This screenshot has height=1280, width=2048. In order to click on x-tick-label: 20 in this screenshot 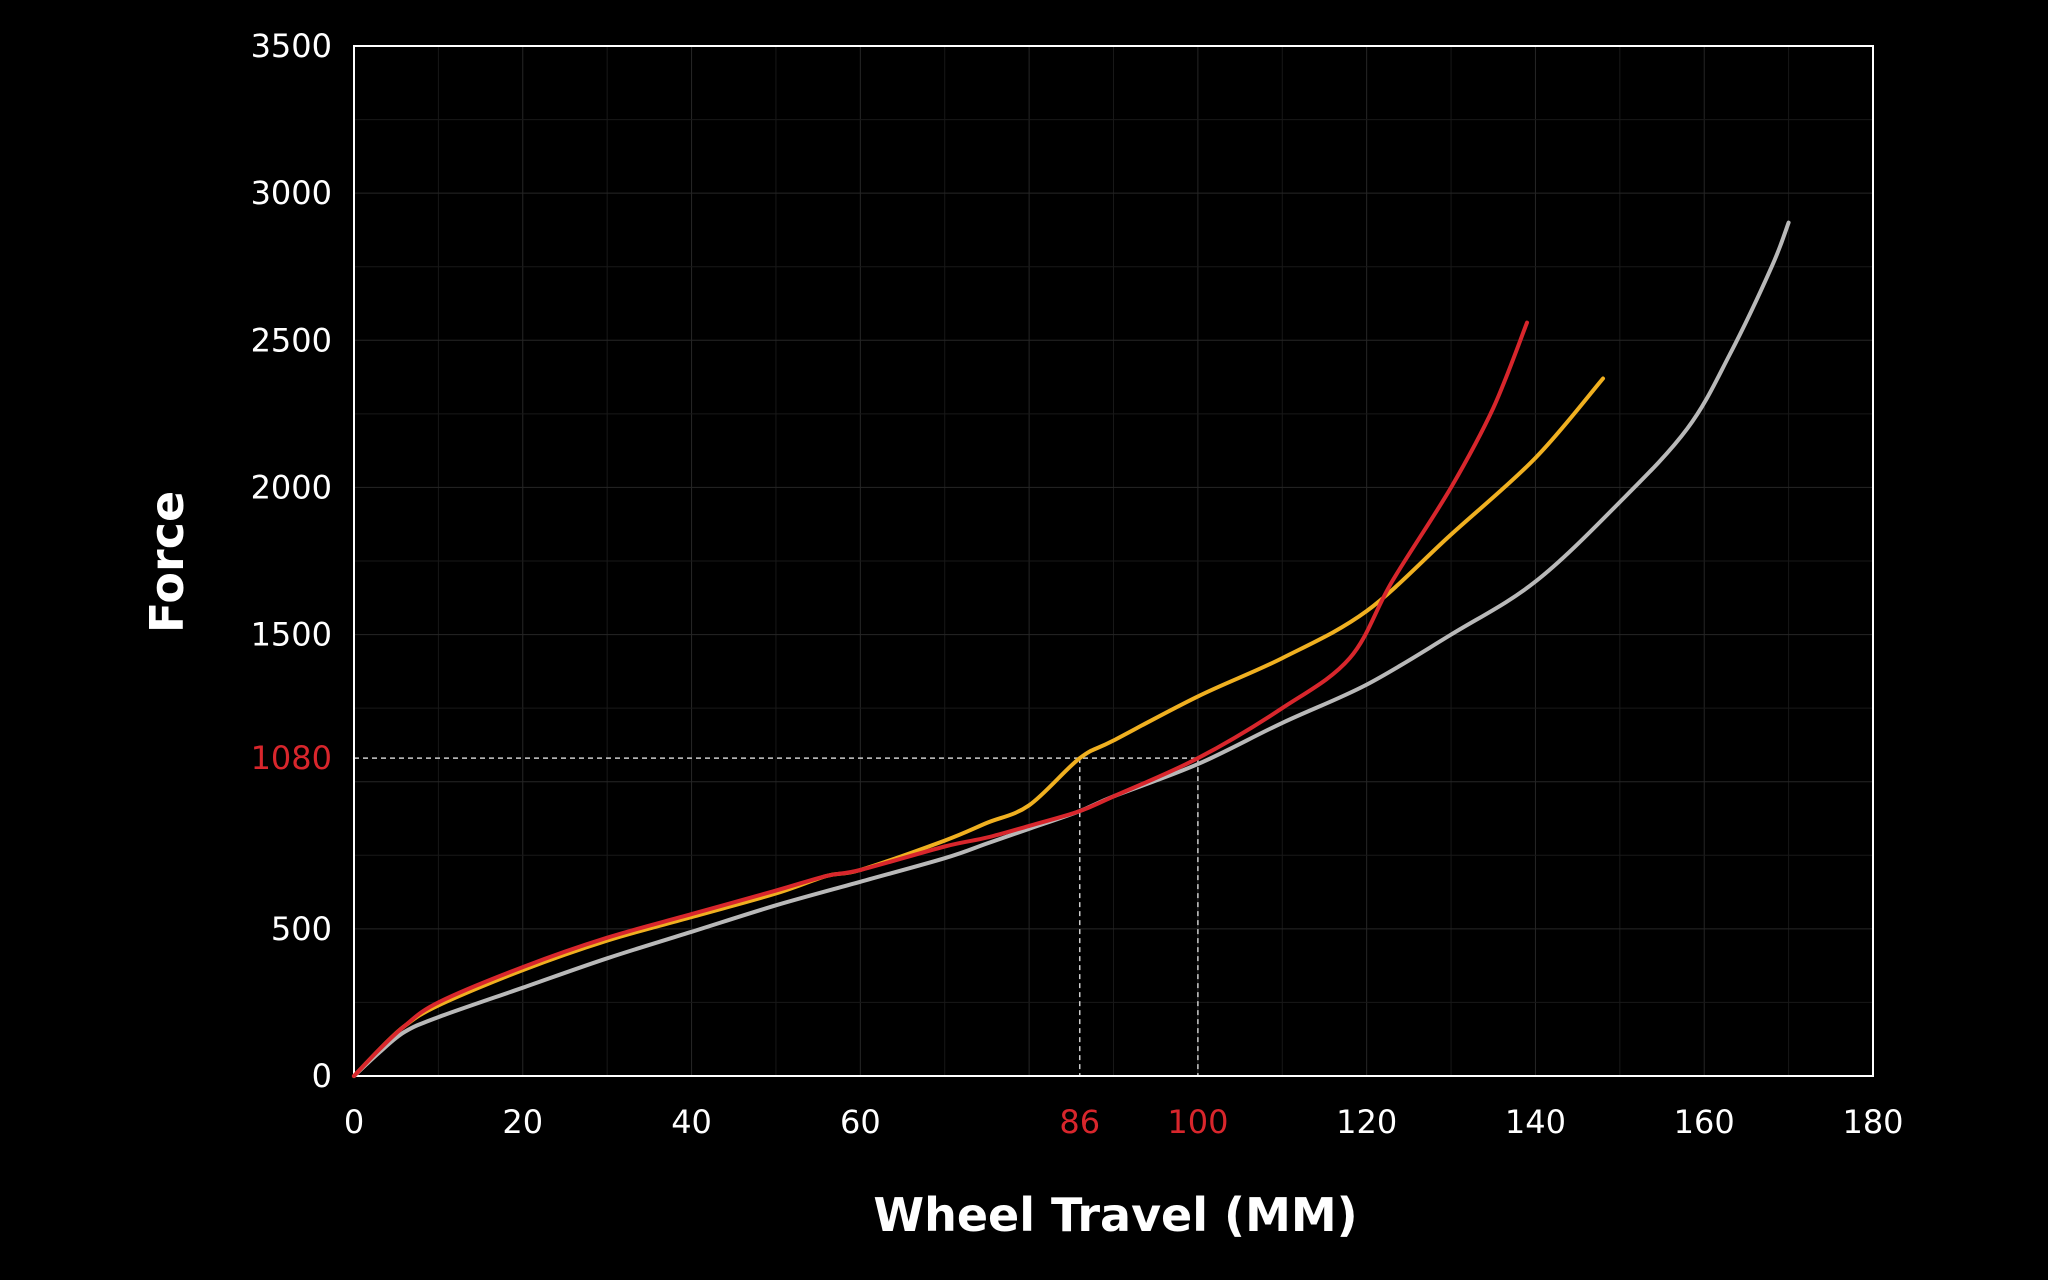, I will do `click(522, 1122)`.